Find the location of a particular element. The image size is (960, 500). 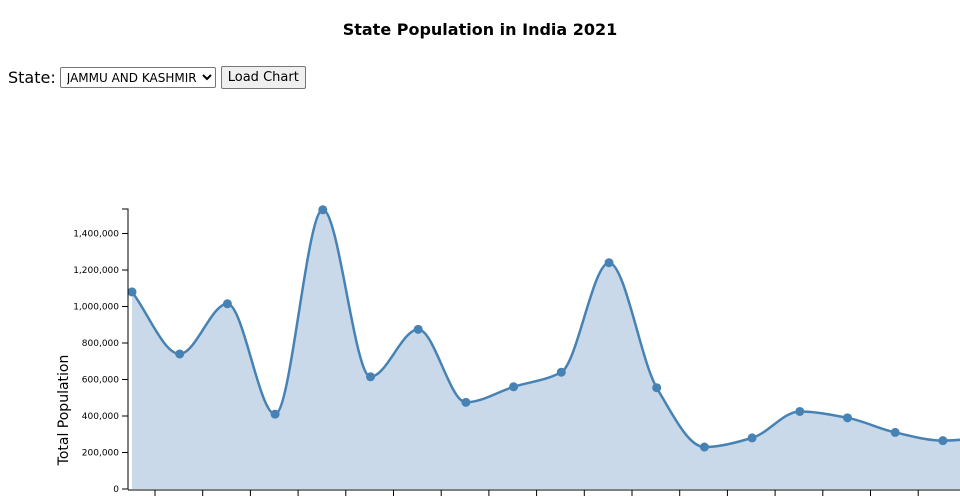

load-chart-button: Load Chart is located at coordinates (263, 77).